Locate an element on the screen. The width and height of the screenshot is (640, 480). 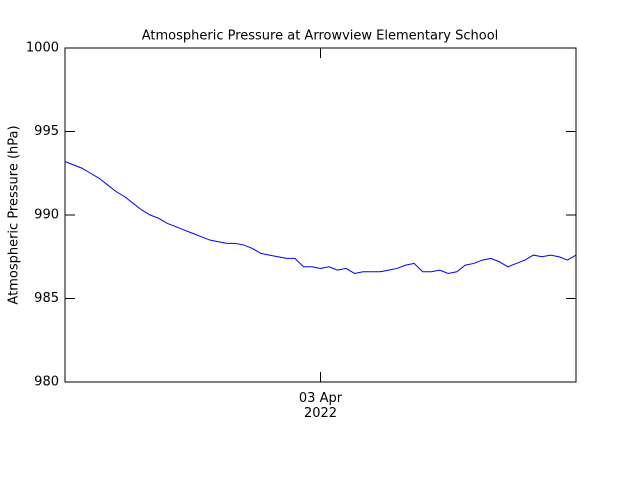
x-tick-label-line: 03 Apr is located at coordinates (321, 398).